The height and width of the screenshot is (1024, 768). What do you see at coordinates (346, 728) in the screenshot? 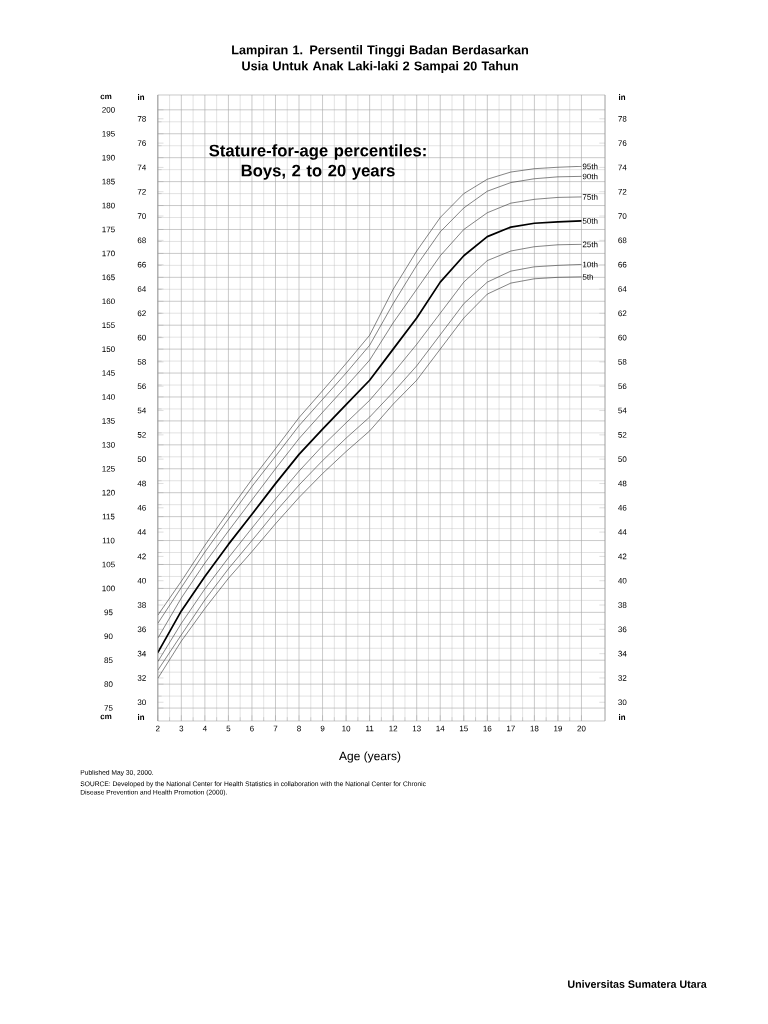
I see `x-tick-label: 10` at bounding box center [346, 728].